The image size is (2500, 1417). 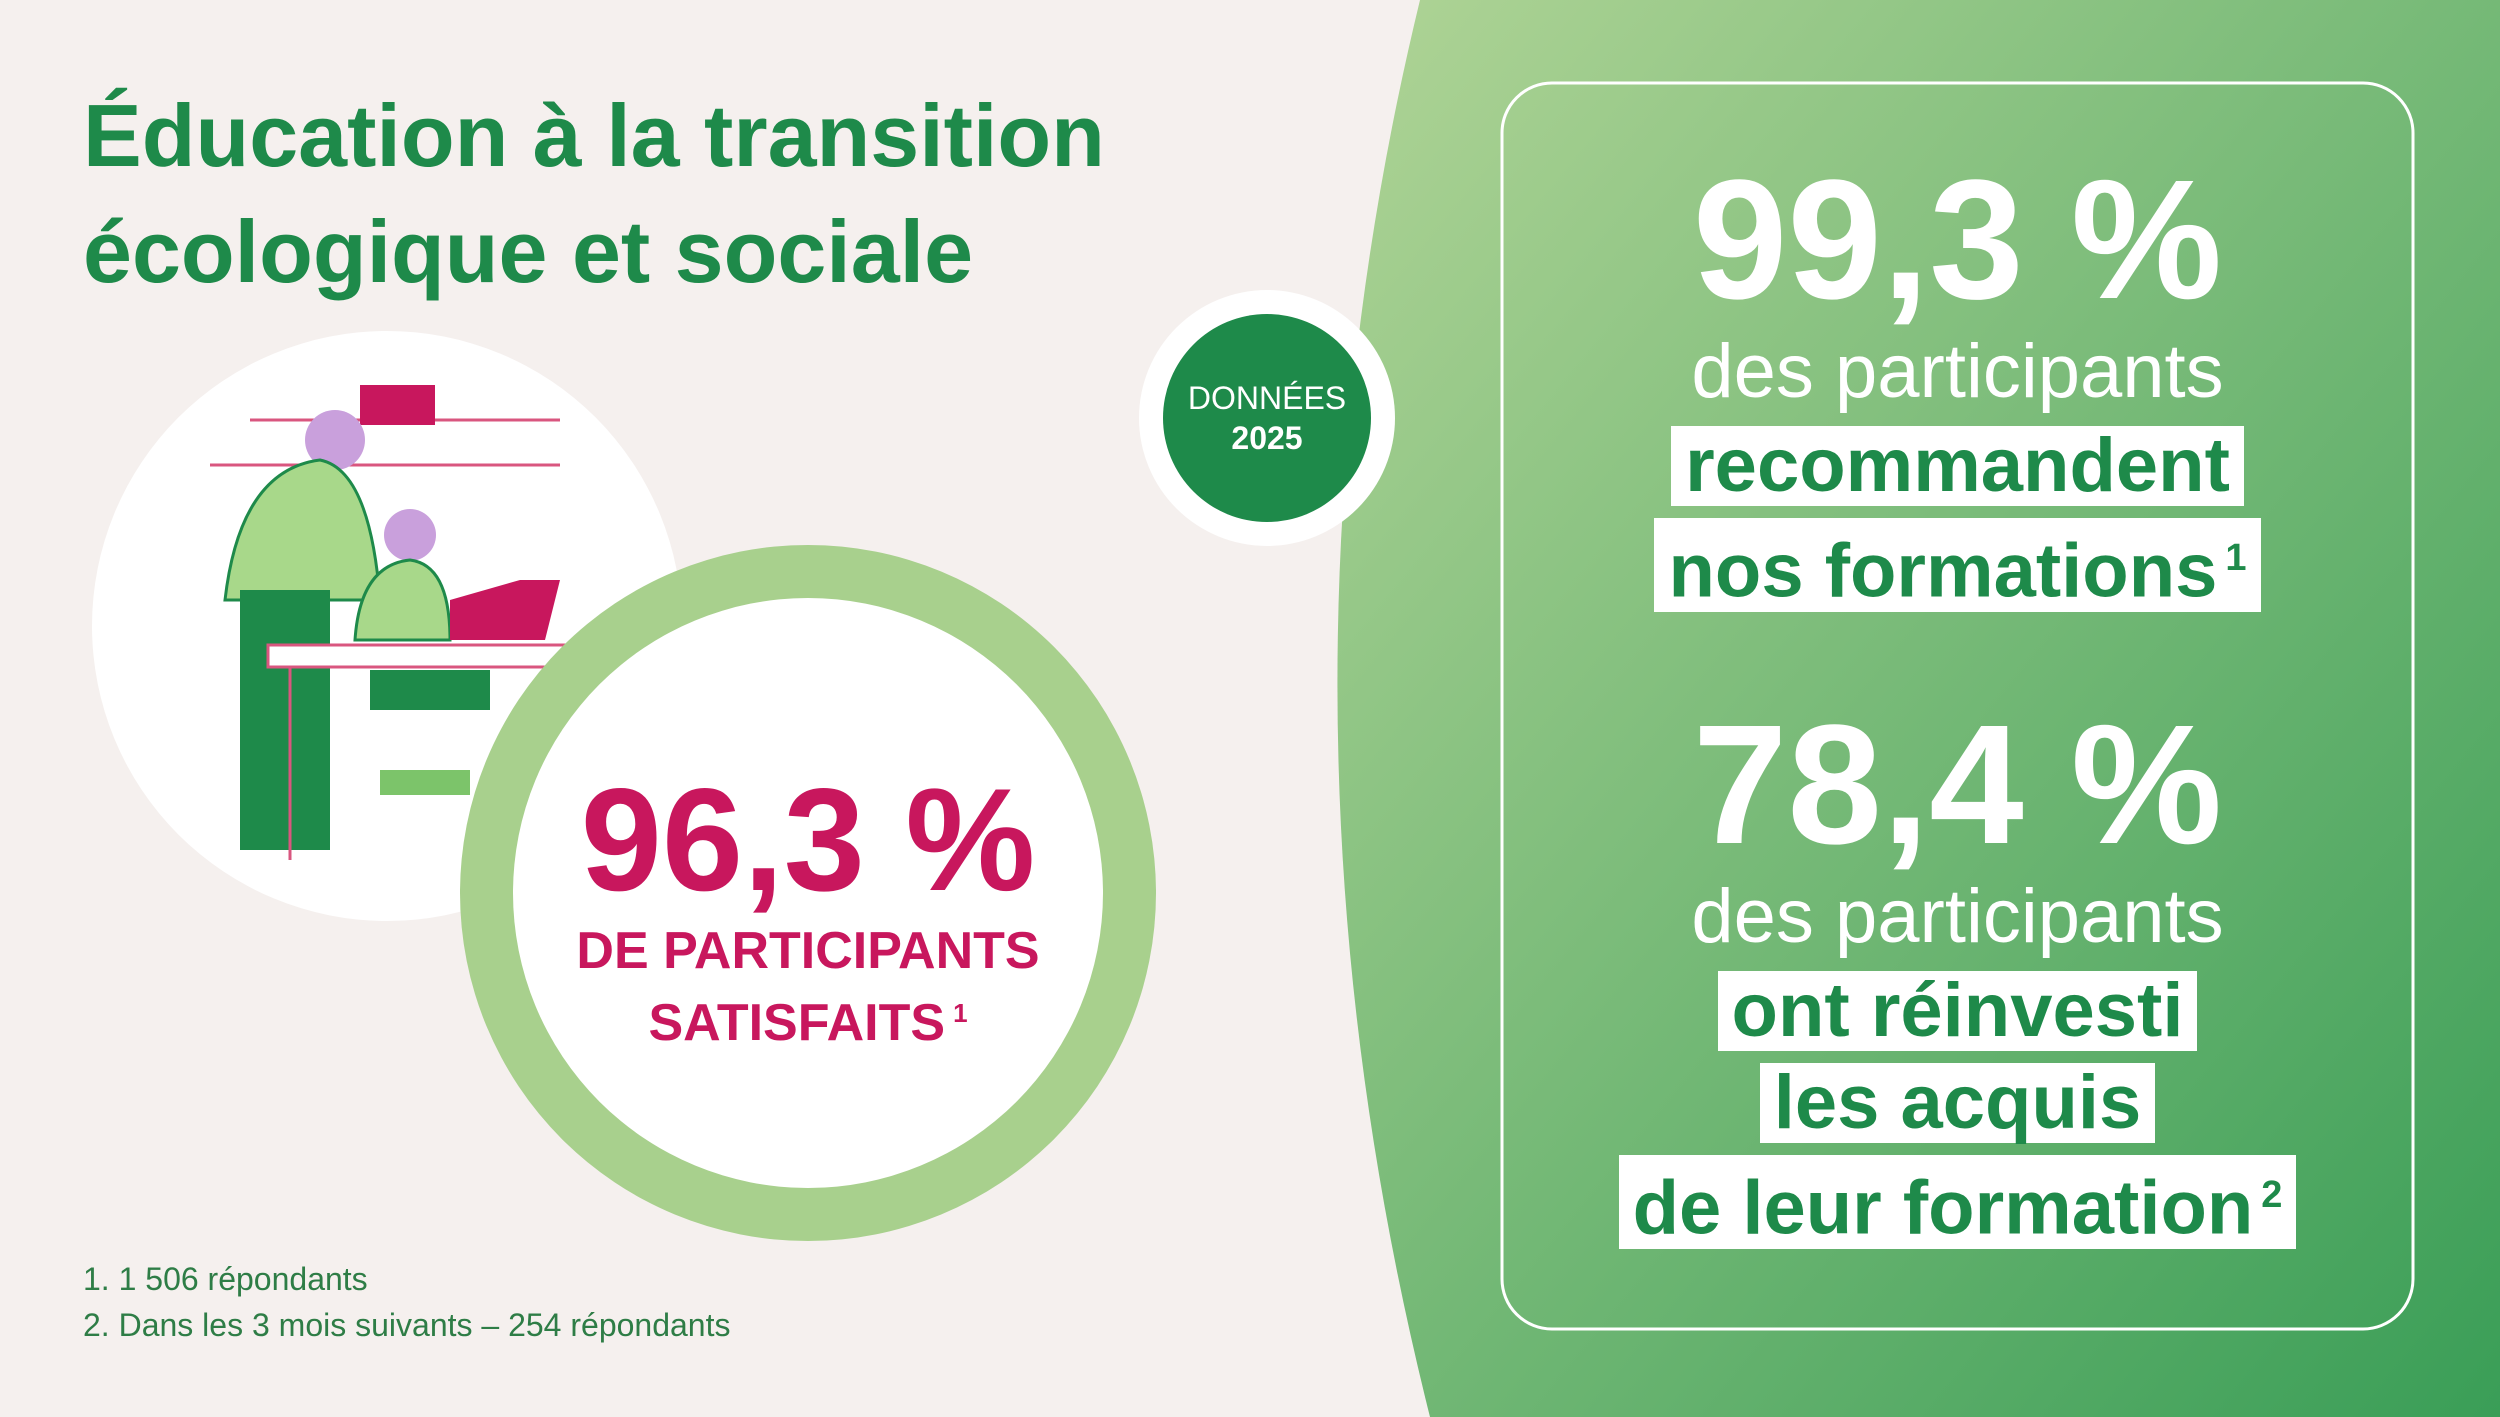 I want to click on stat-value: 96,3 %, so click(x=808, y=839).